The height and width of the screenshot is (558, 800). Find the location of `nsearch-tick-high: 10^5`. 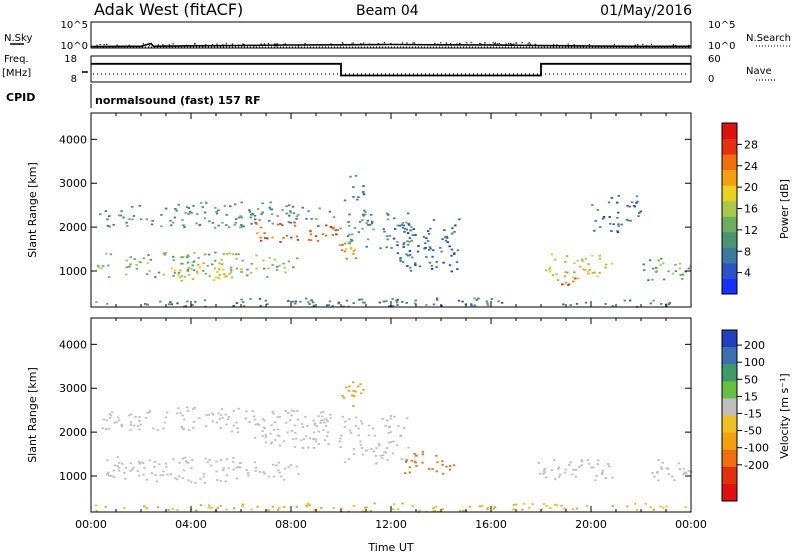

nsearch-tick-high: 10^5 is located at coordinates (721, 25).